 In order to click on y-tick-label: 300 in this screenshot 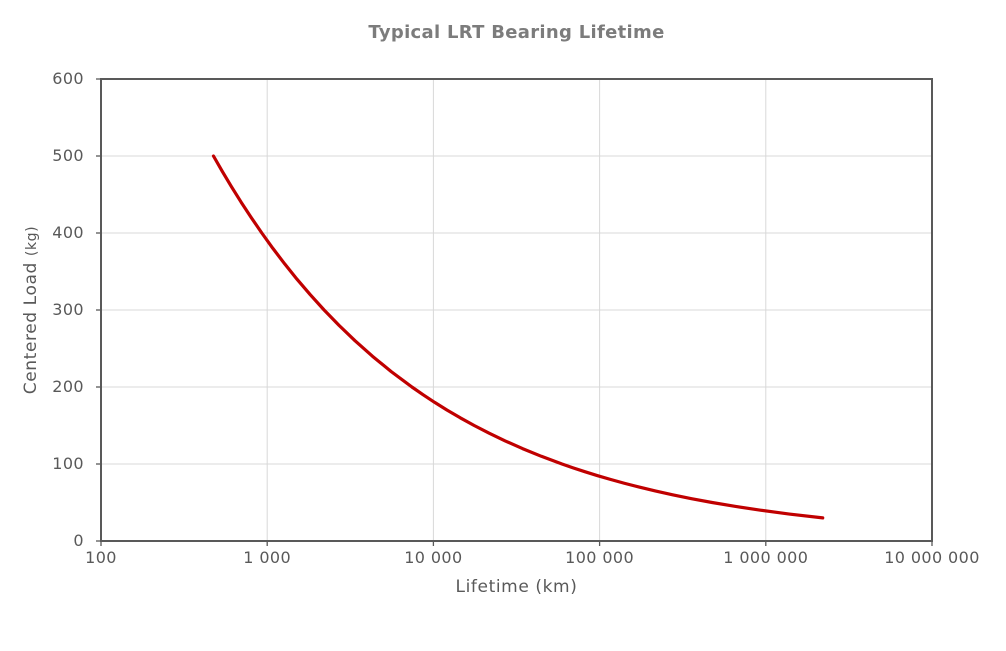, I will do `click(68, 309)`.